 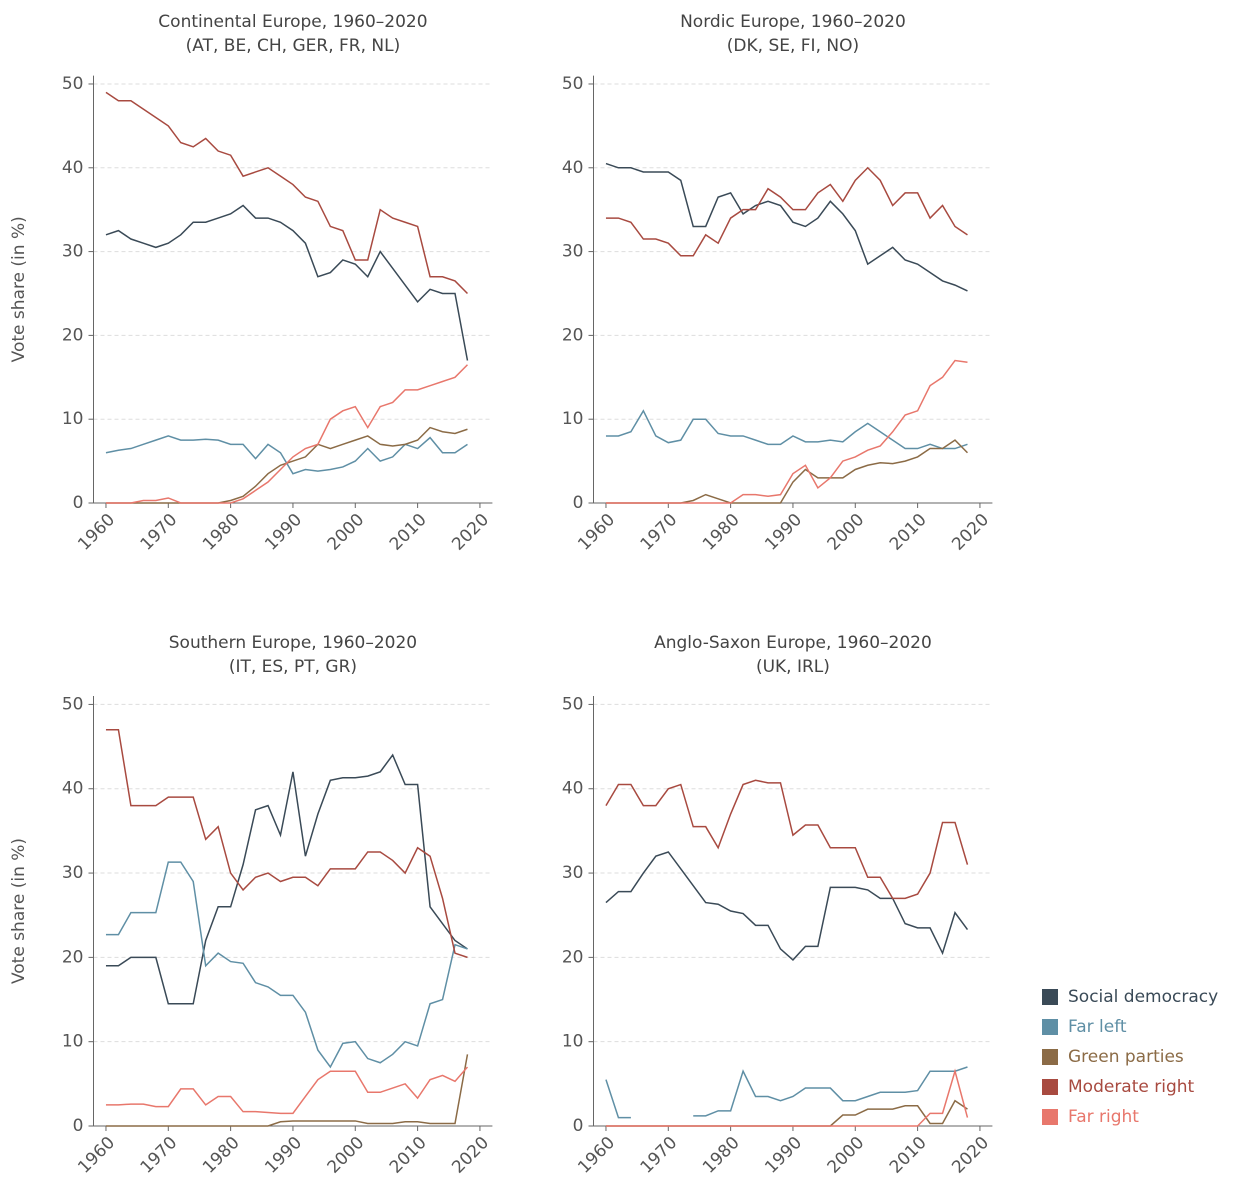 I want to click on legend-label: Moderate right, so click(x=1131, y=1087).